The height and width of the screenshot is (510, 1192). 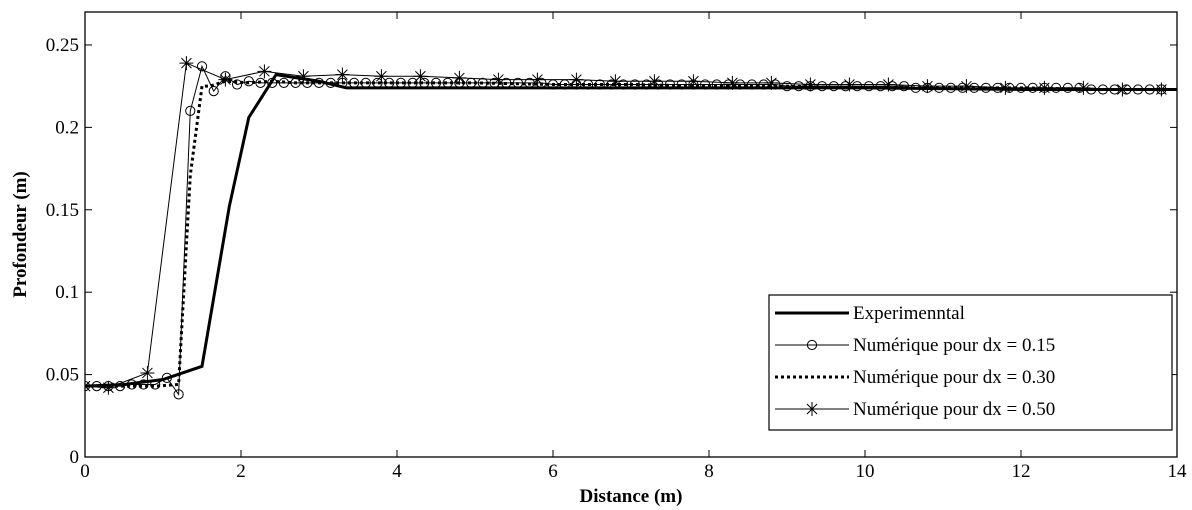 I want to click on y-tick-label: 0.2, so click(x=67, y=127).